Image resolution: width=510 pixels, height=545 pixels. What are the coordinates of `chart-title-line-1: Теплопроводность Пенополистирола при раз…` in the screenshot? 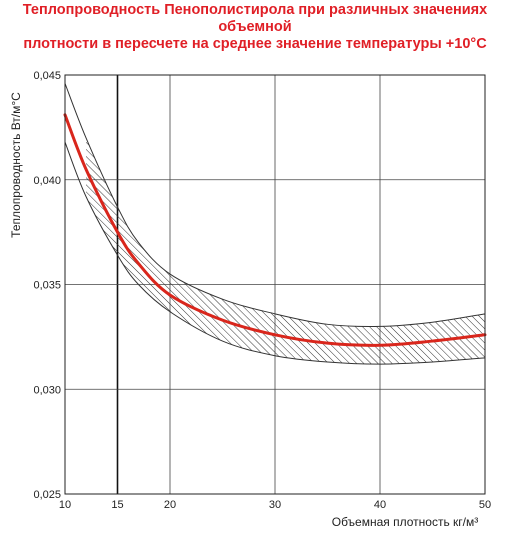 It's located at (255, 18).